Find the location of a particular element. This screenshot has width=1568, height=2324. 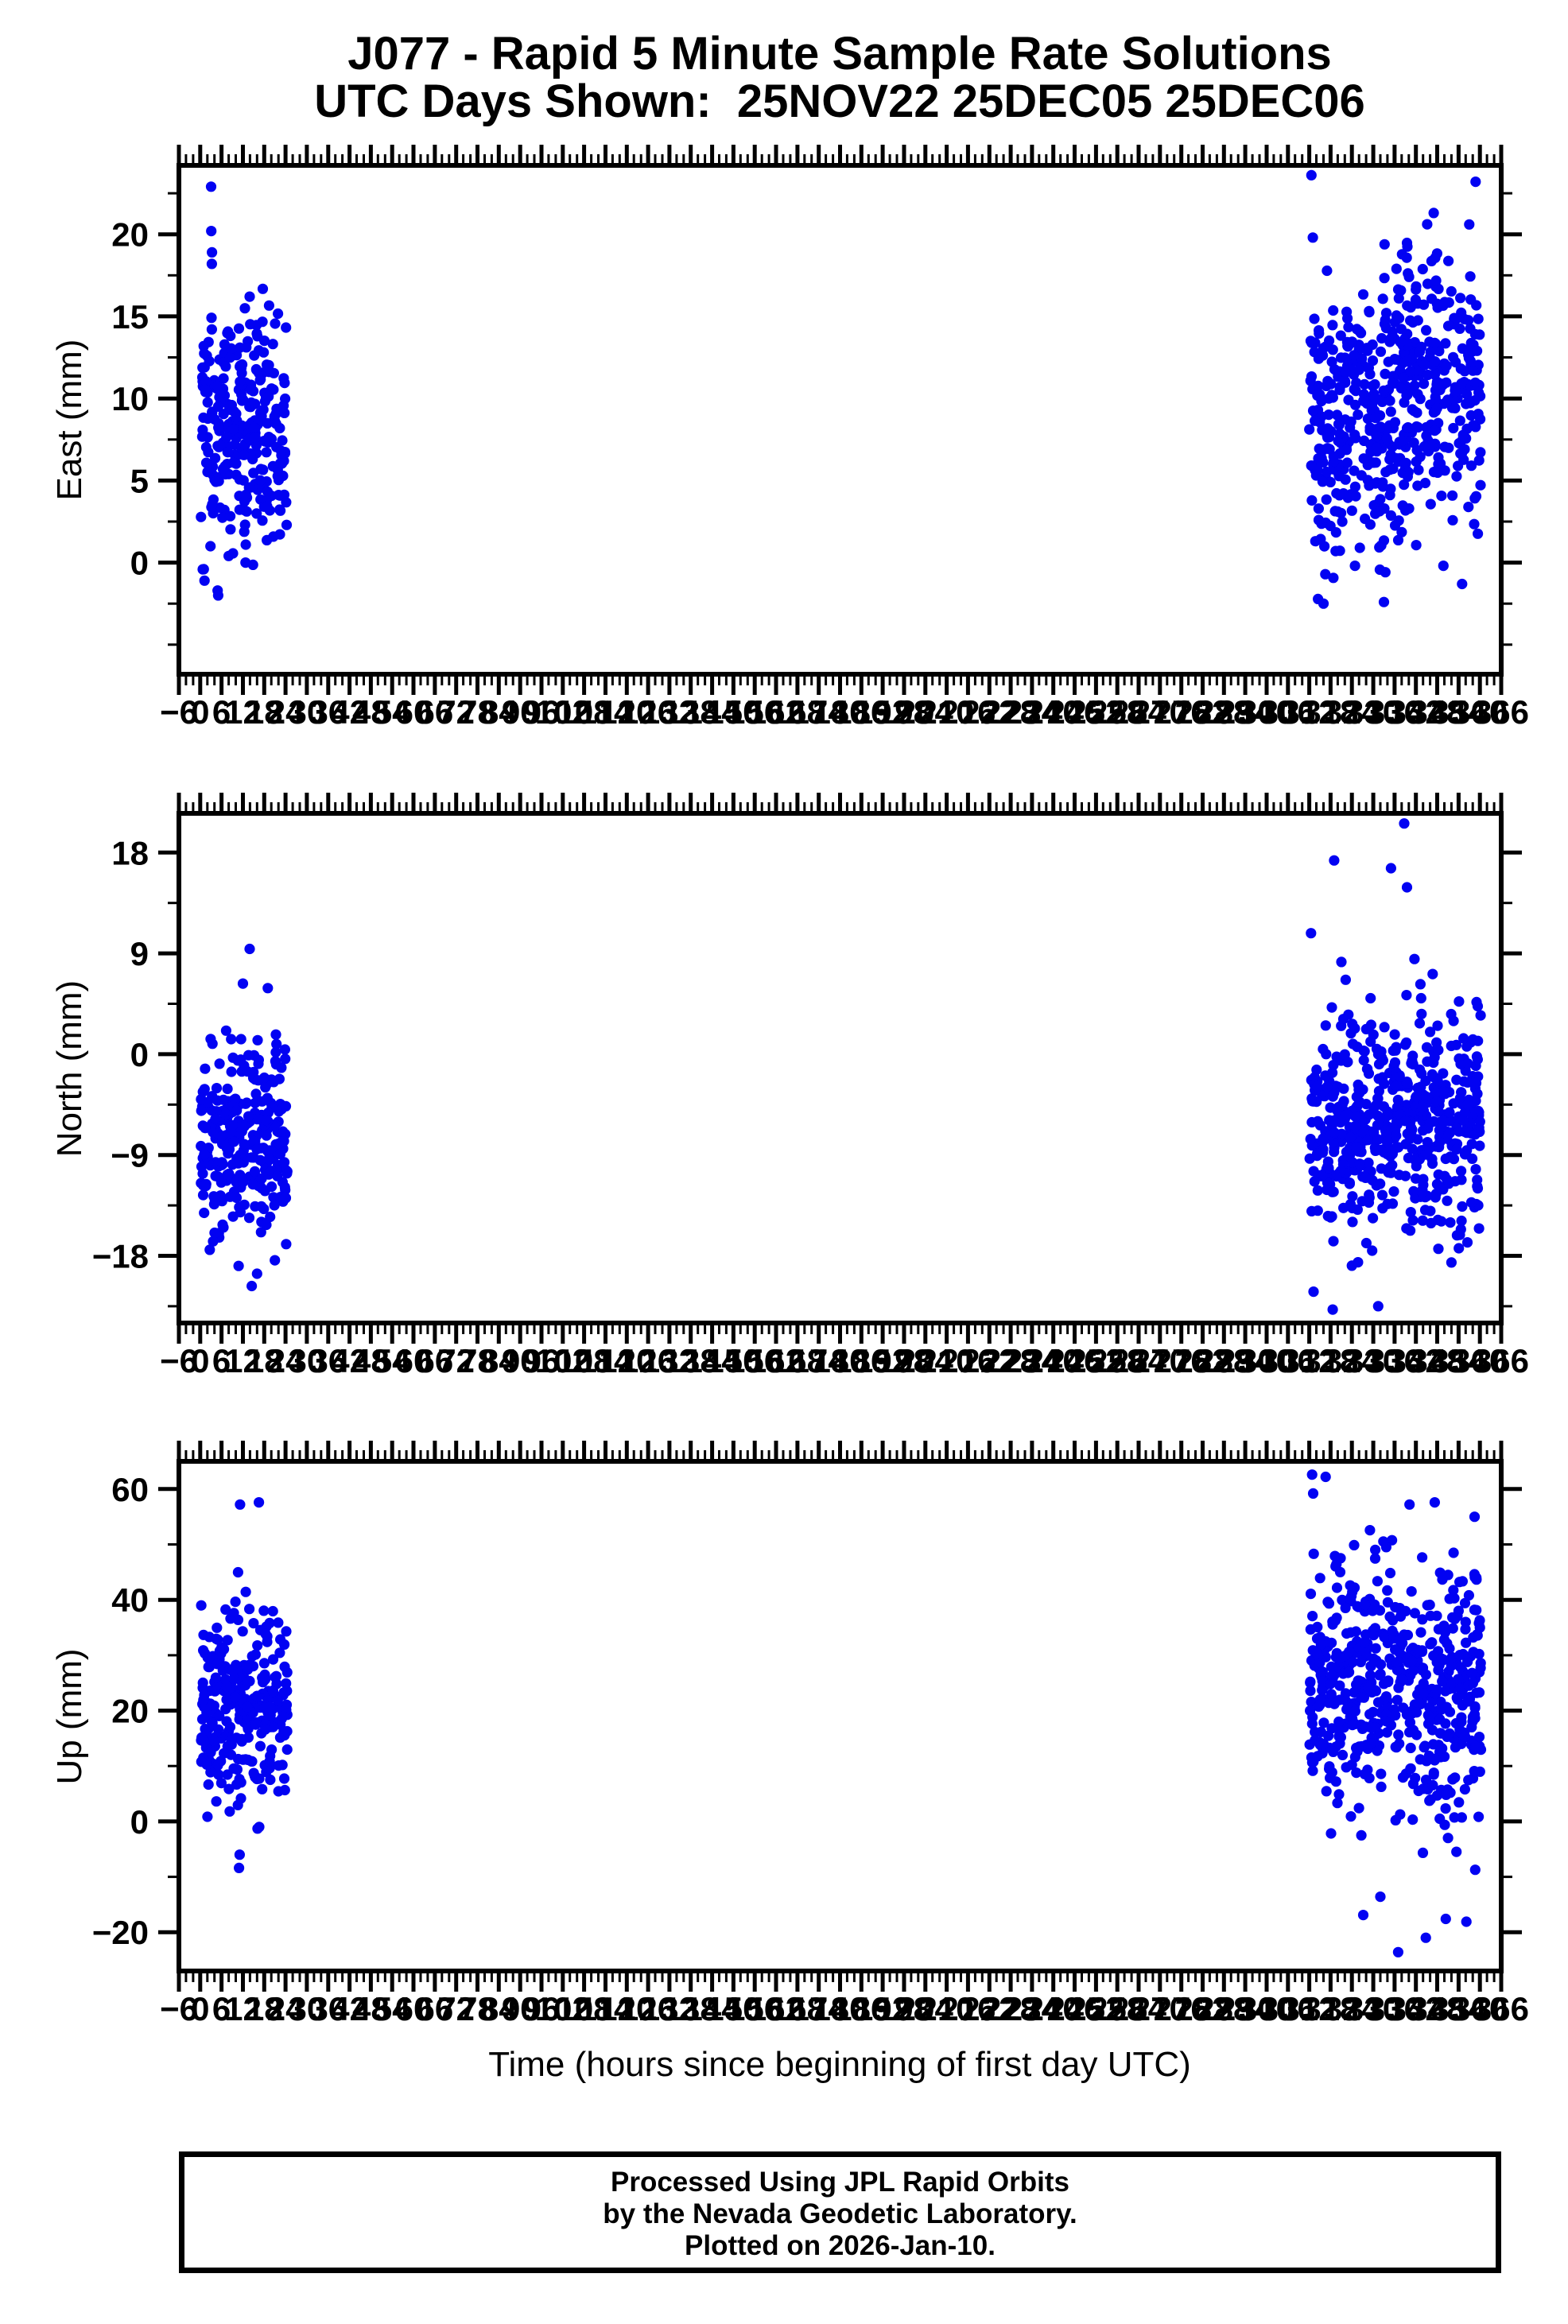

x-tick-label: 138 is located at coordinates (691, 712).